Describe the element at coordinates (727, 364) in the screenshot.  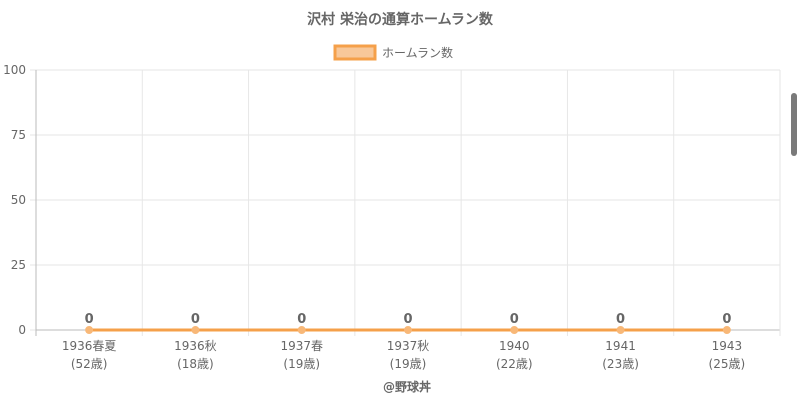
I see `x-tick-sublabel: (25歳)` at that location.